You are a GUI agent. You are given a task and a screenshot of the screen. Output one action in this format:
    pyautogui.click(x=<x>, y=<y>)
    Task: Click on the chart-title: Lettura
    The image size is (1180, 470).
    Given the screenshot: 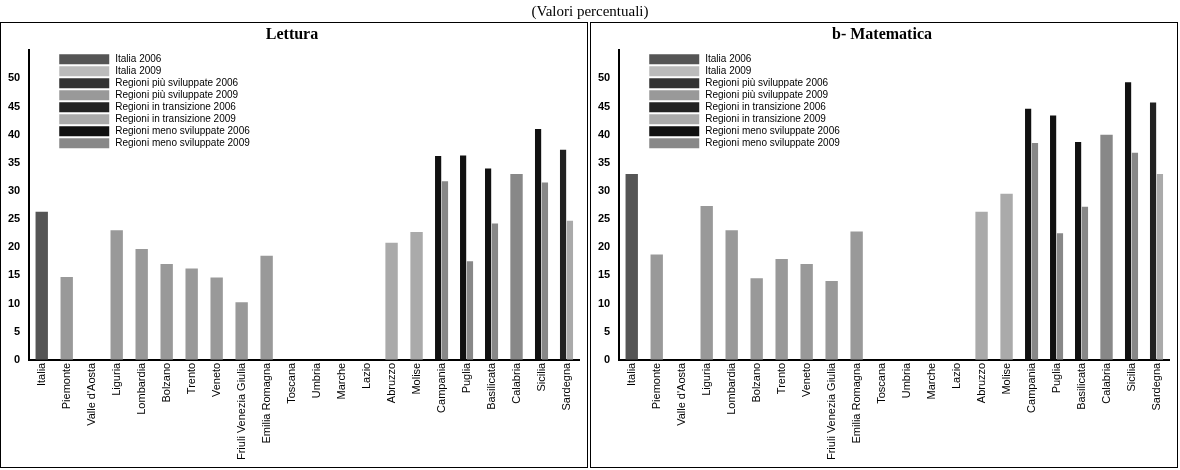 What is the action you would take?
    pyautogui.click(x=292, y=33)
    